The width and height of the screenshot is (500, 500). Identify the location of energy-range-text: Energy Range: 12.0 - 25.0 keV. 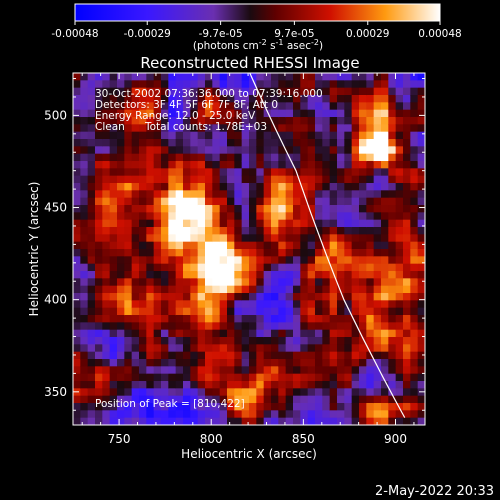
(175, 116).